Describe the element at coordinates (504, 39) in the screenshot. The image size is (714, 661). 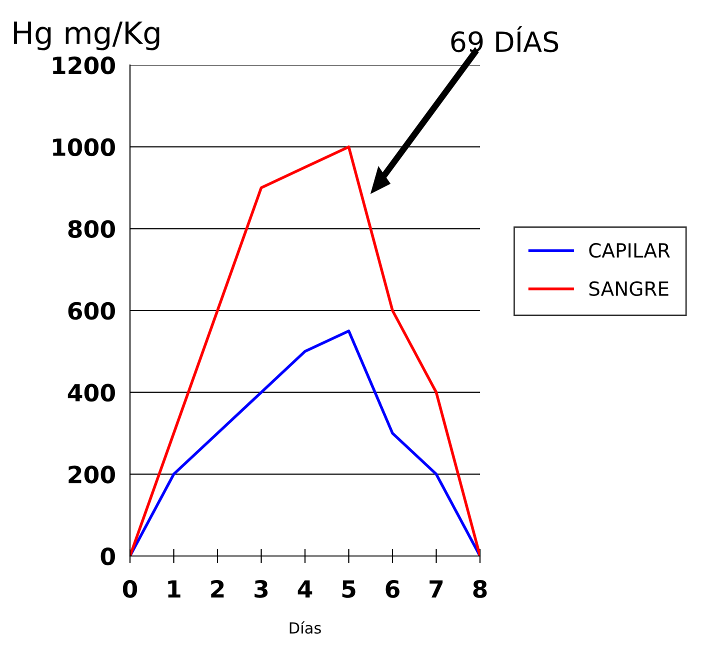
I see `text: 69 DÍAS` at that location.